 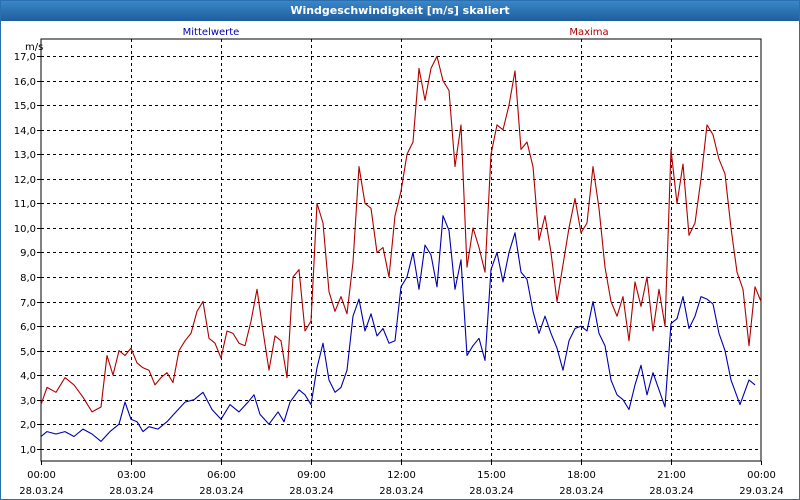 What do you see at coordinates (491, 475) in the screenshot?
I see `x-tick-time: 15:00` at bounding box center [491, 475].